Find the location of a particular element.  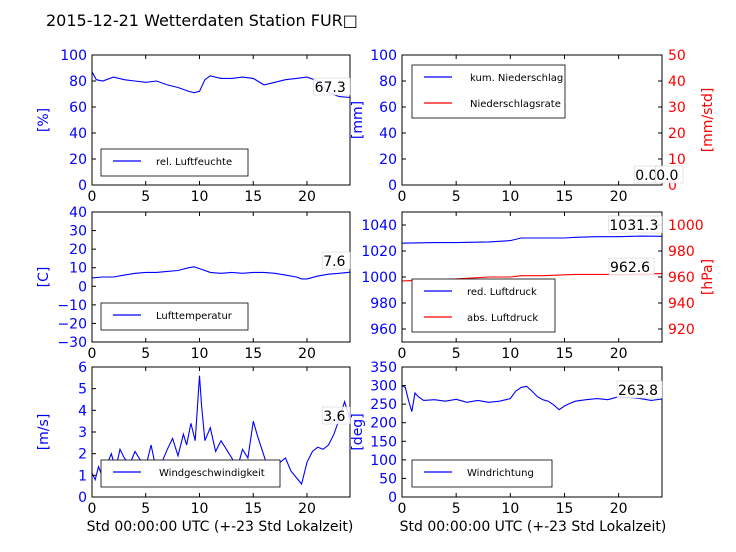

y-tick-label: 1 is located at coordinates (82, 476).